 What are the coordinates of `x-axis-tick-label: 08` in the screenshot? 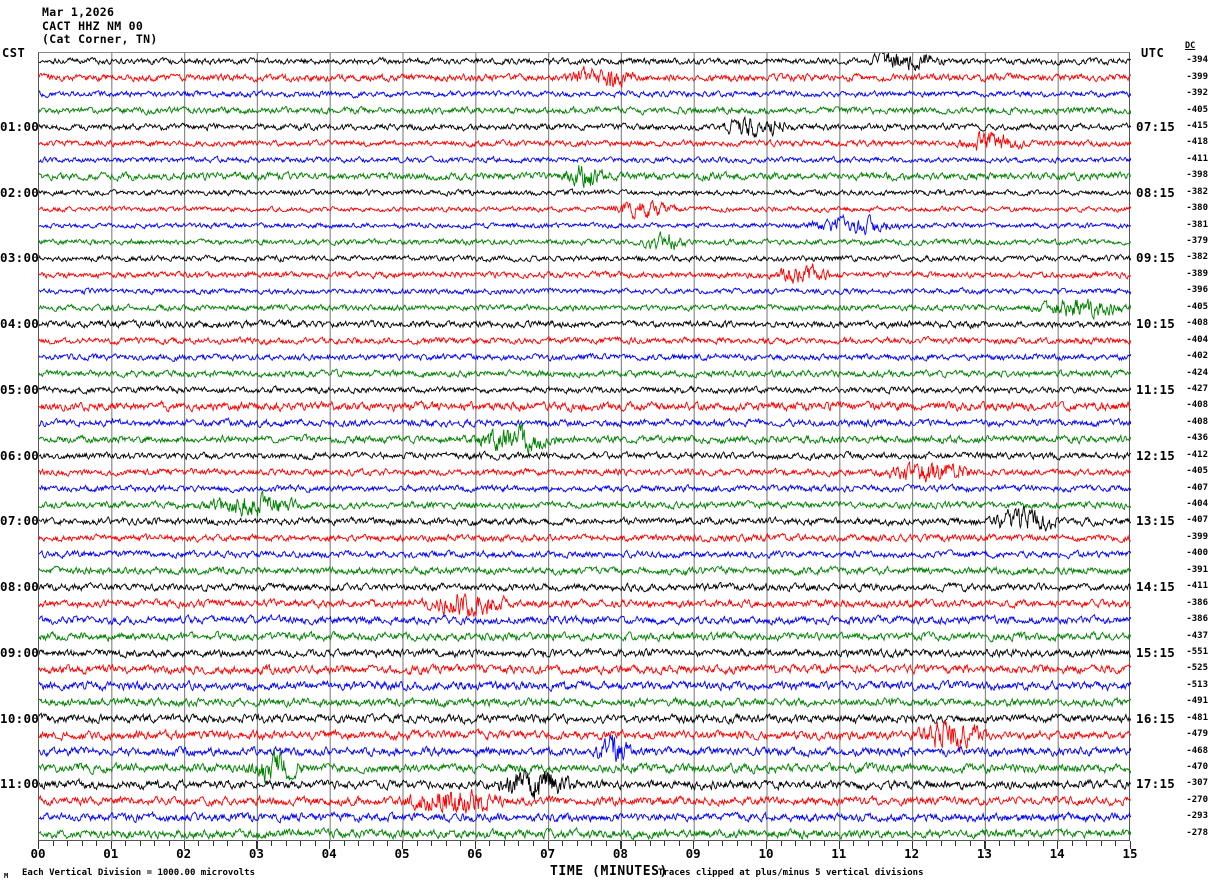 It's located at (620, 853).